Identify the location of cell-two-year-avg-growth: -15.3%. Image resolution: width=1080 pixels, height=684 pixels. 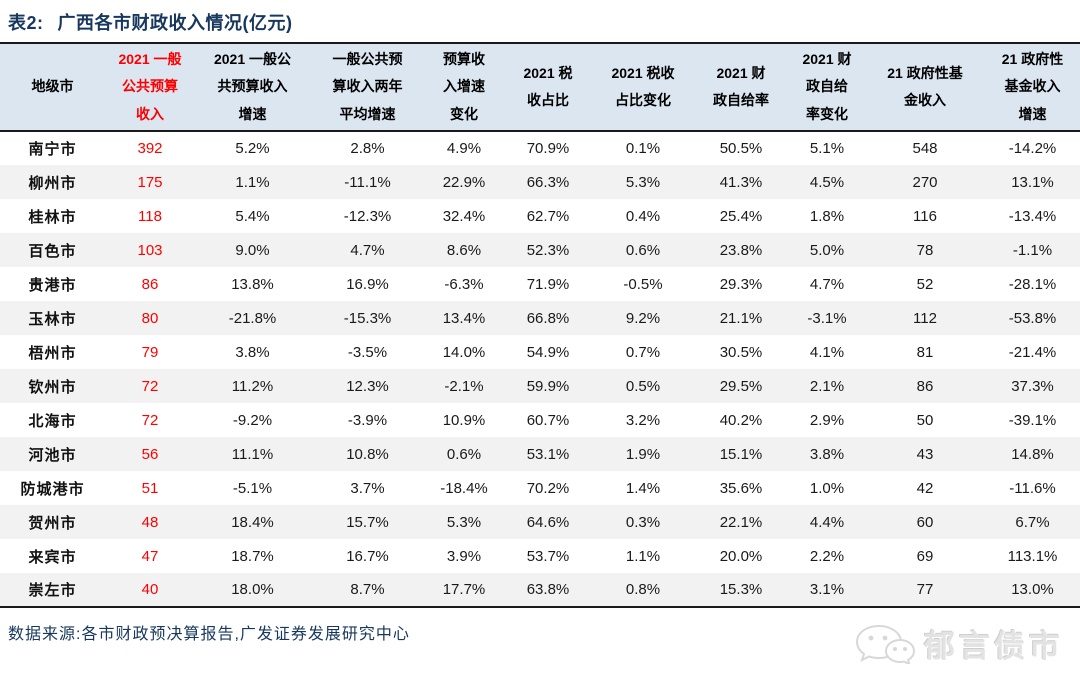
(367, 318).